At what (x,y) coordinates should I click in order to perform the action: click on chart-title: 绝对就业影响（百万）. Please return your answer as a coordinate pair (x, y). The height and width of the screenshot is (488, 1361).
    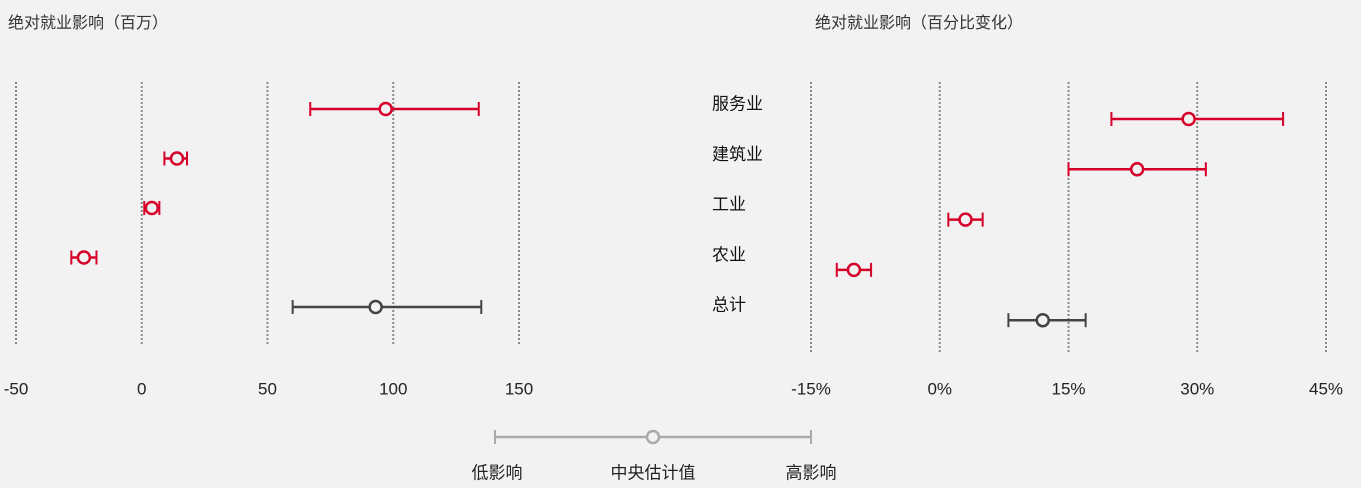
    Looking at the image, I should click on (88, 23).